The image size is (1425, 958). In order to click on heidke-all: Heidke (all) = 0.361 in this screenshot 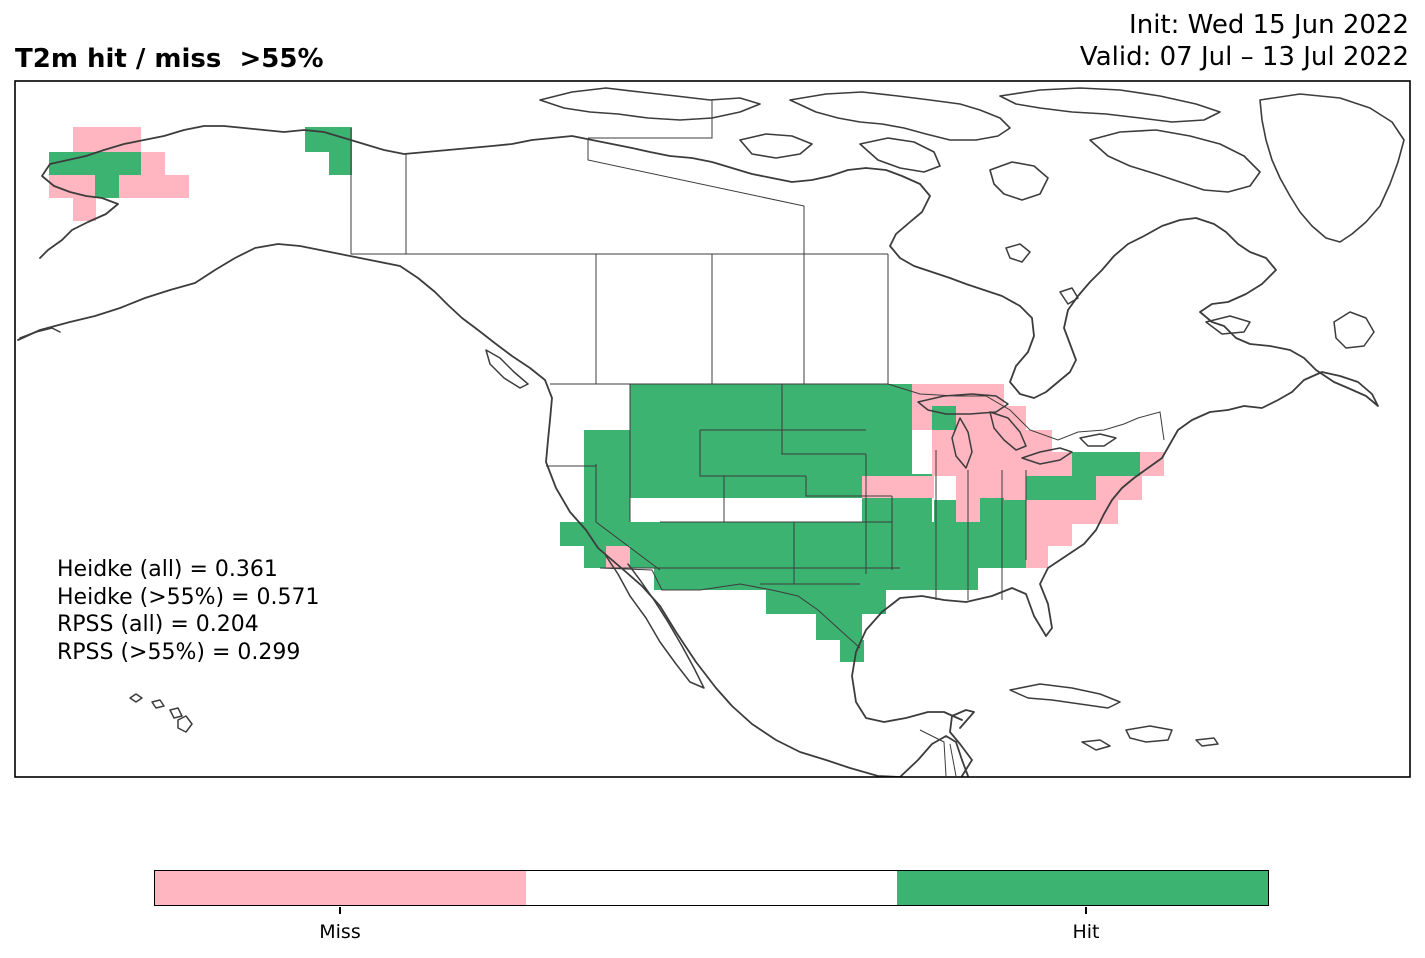, I will do `click(167, 569)`.